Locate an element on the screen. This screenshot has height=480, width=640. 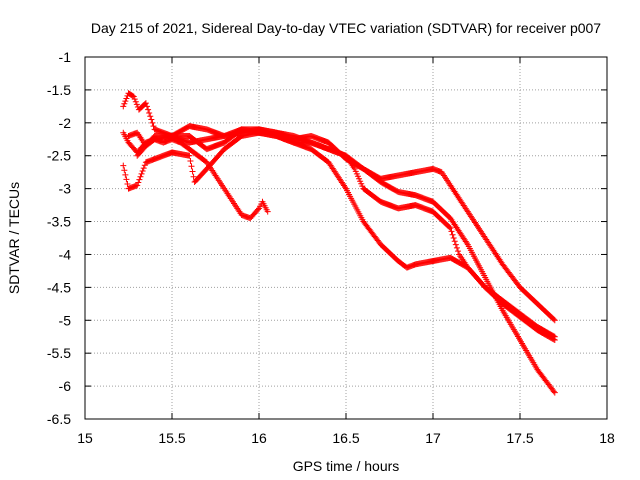
x-tick-labels: 15 15.5 16 16.5 17 17.5 18 is located at coordinates (346, 438).